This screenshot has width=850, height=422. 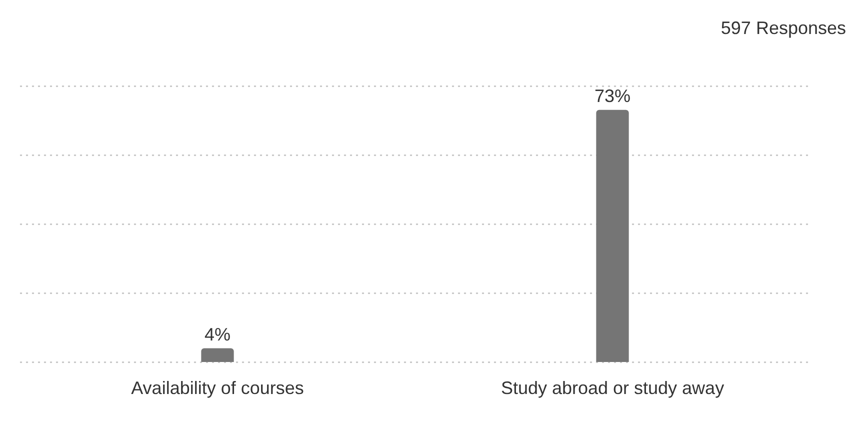 What do you see at coordinates (612, 96) in the screenshot?
I see `data-label: 73%` at bounding box center [612, 96].